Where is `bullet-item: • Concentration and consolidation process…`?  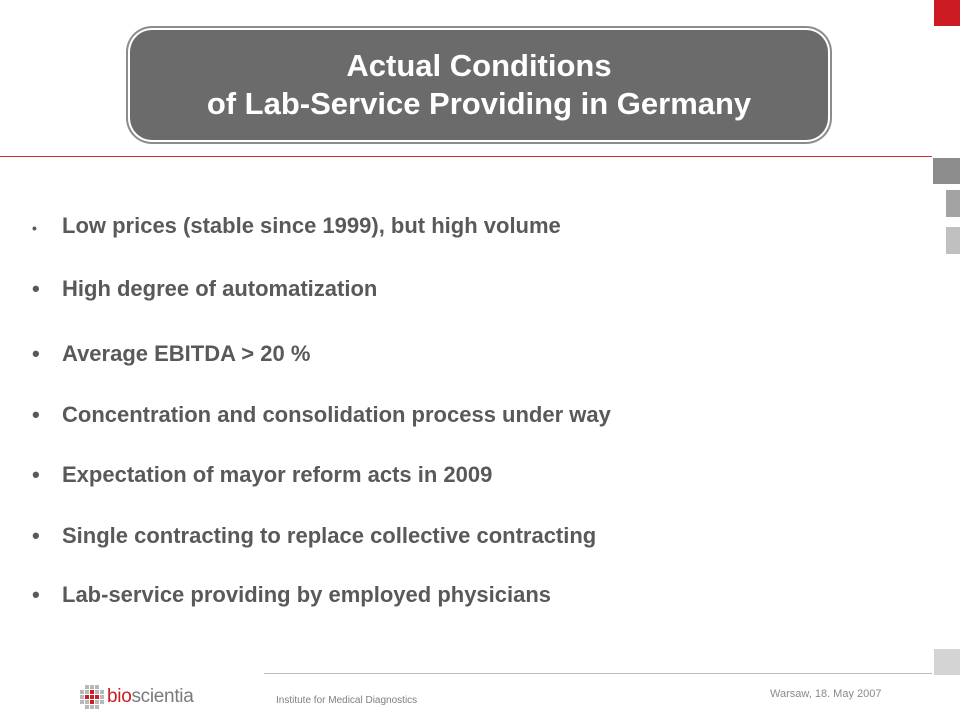
bullet-item: • Concentration and consolidation process… is located at coordinates (320, 415).